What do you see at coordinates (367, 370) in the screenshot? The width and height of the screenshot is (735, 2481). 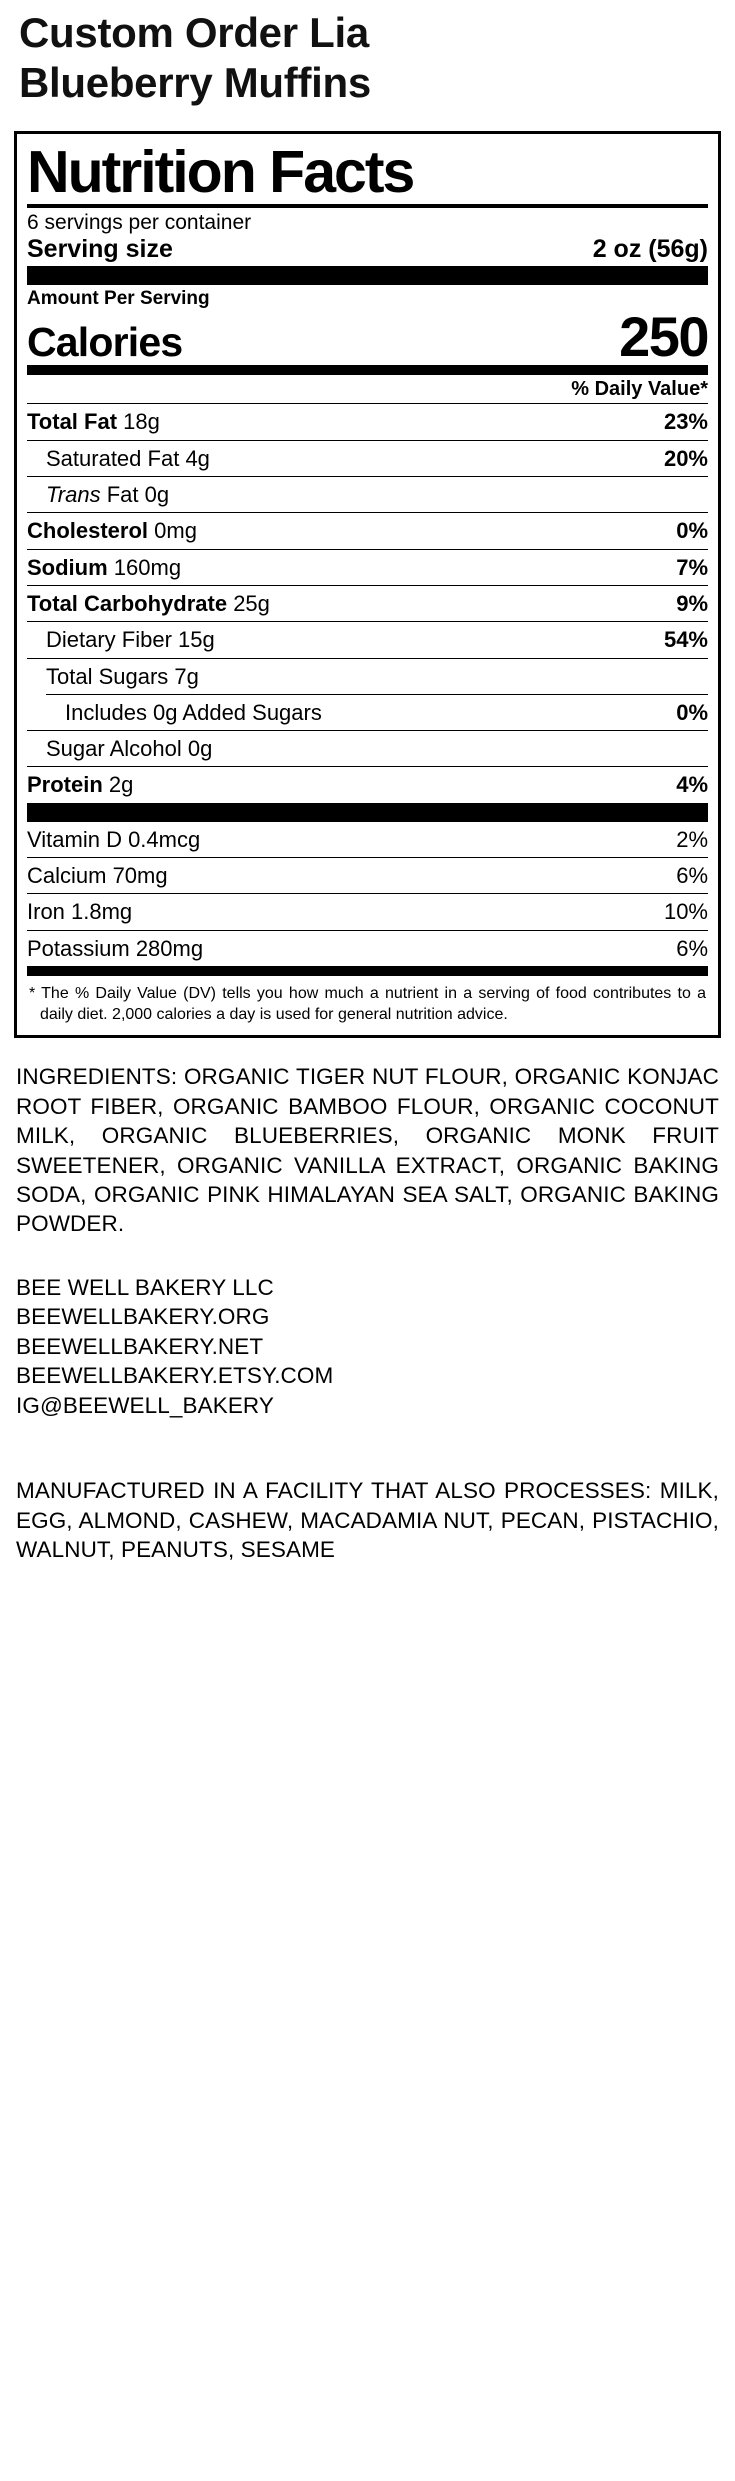 I see `divider-under-calories` at bounding box center [367, 370].